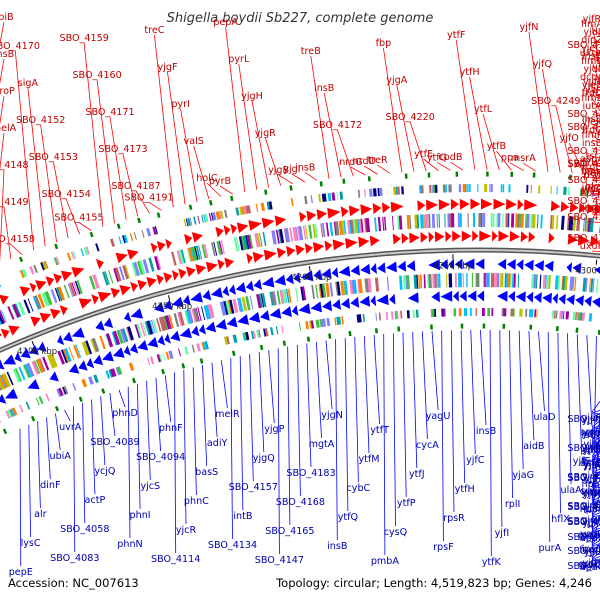  I want to click on gene-label: SBO_4343, so click(583, 151).